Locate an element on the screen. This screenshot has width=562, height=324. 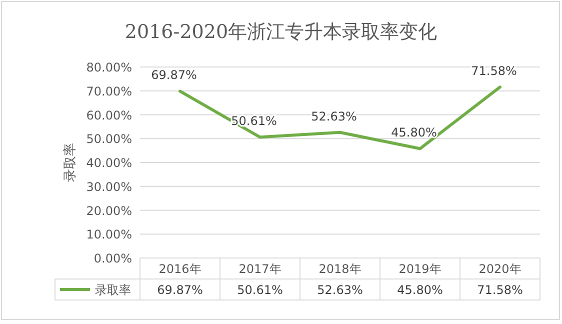
x-tick-label: 2019年 is located at coordinates (420, 269).